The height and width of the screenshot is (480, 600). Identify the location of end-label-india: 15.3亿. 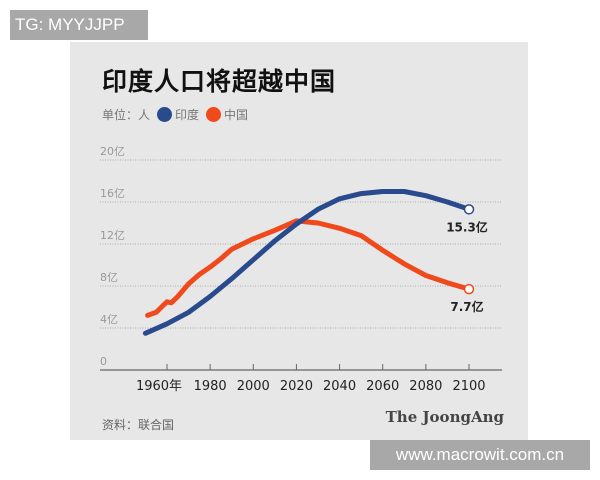
(467, 226).